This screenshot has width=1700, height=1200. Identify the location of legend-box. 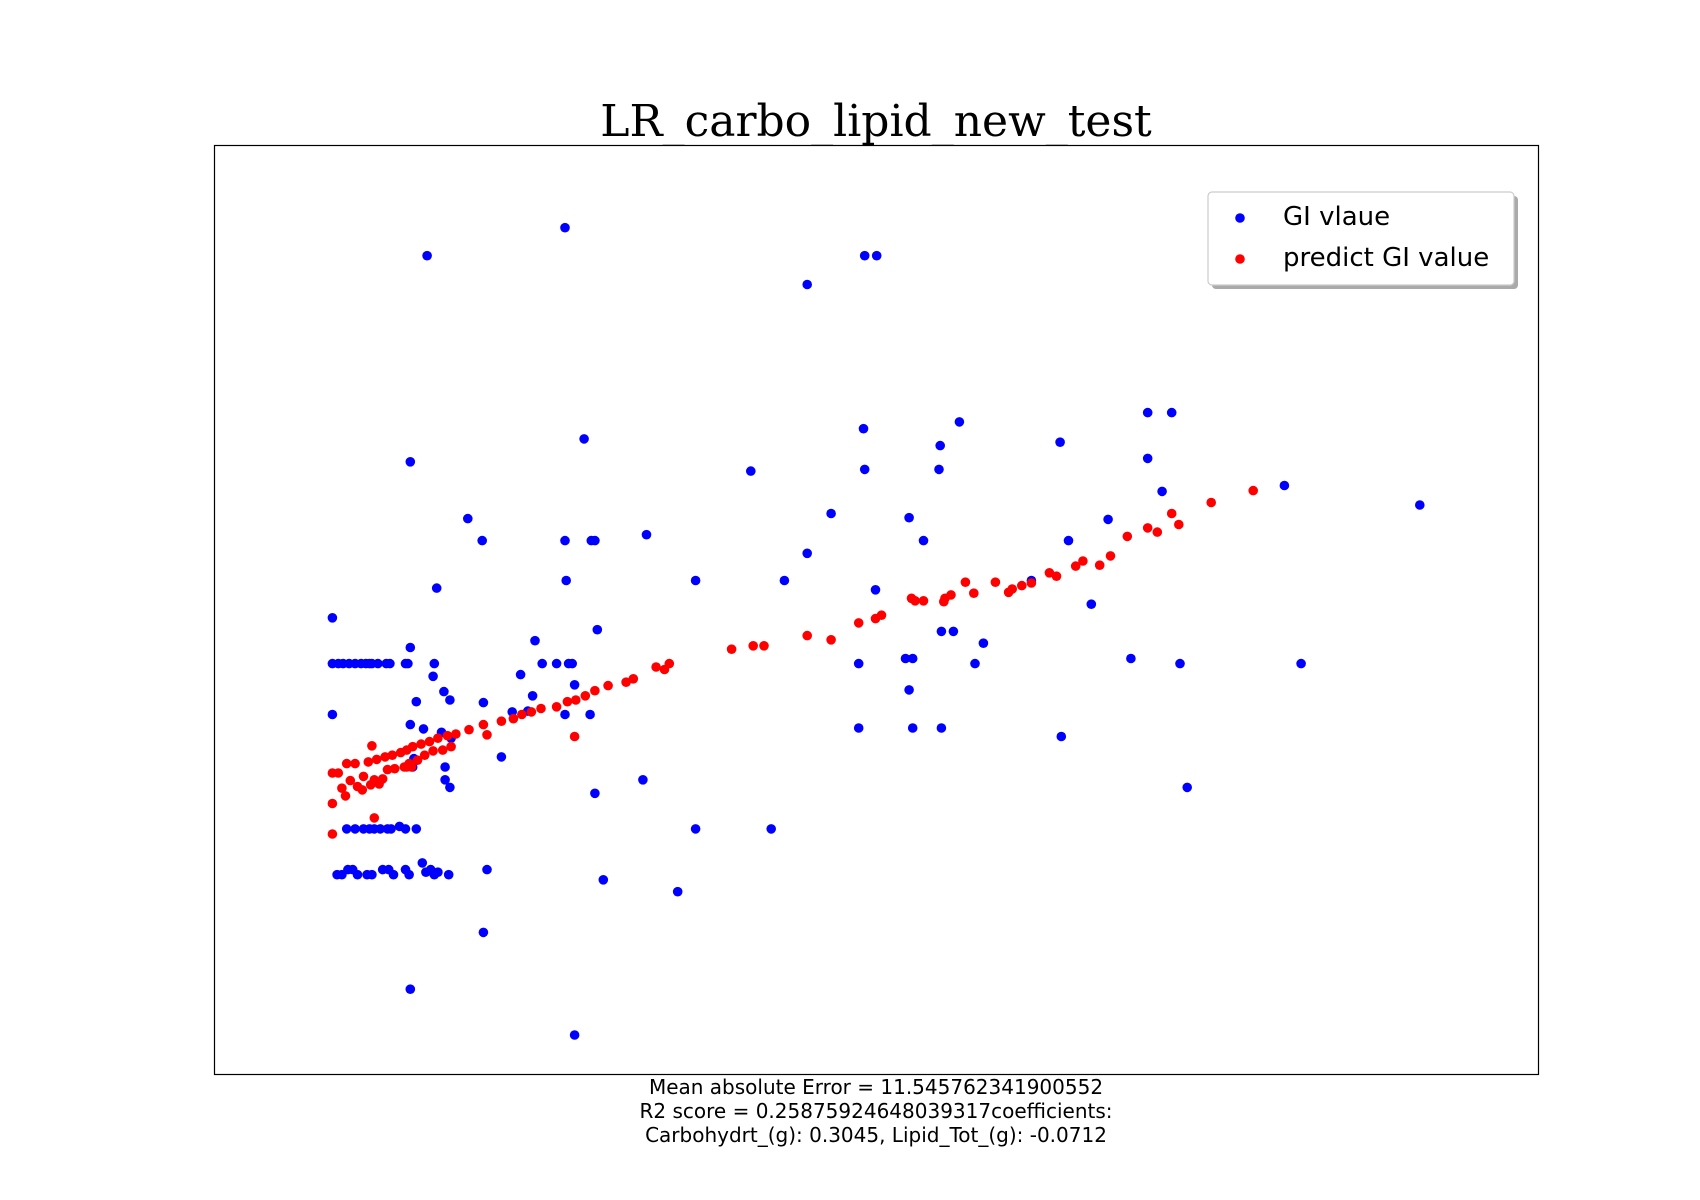
(1361, 238).